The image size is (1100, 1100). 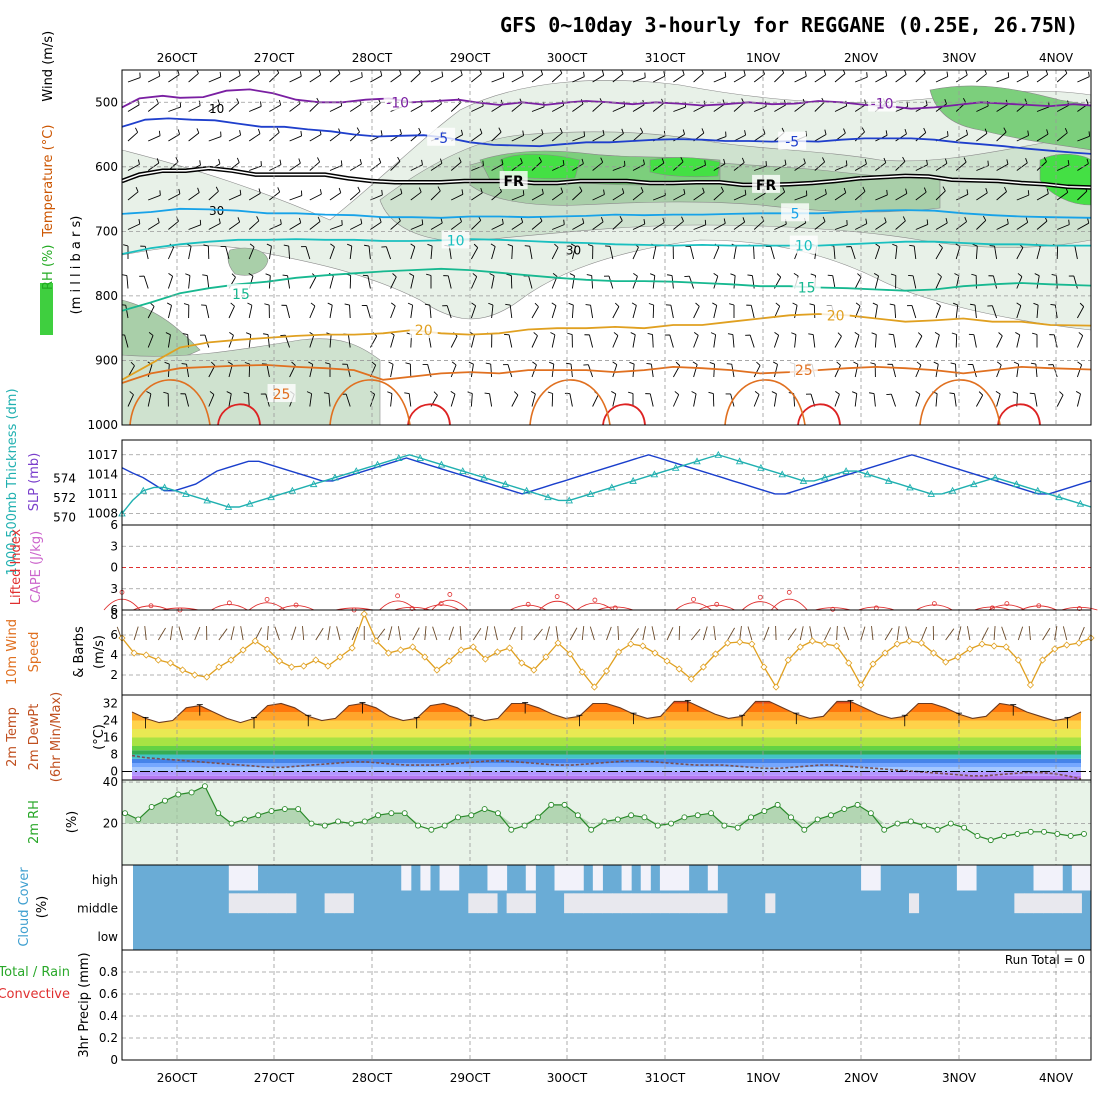 I want to click on date-label-top: 28OCT, so click(x=372, y=58).